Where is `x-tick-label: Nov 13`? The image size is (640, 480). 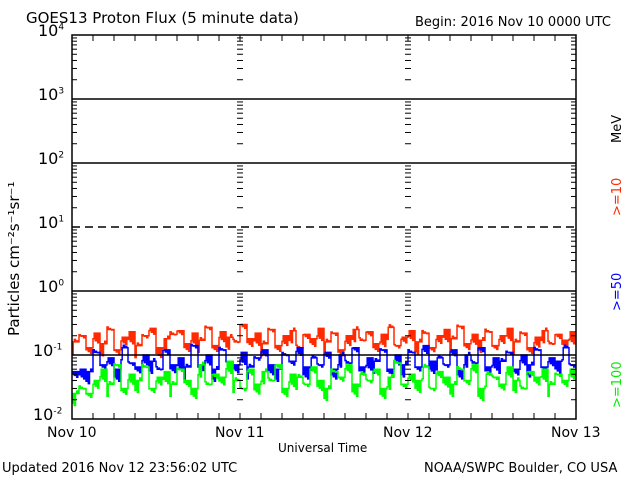
x-tick-label: Nov 13 is located at coordinates (576, 433).